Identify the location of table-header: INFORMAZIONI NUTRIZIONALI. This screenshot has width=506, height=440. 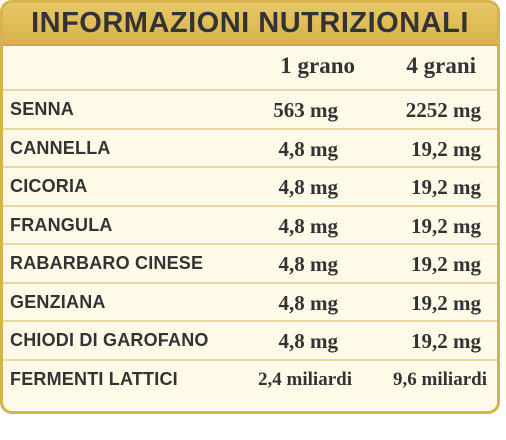
(250, 24).